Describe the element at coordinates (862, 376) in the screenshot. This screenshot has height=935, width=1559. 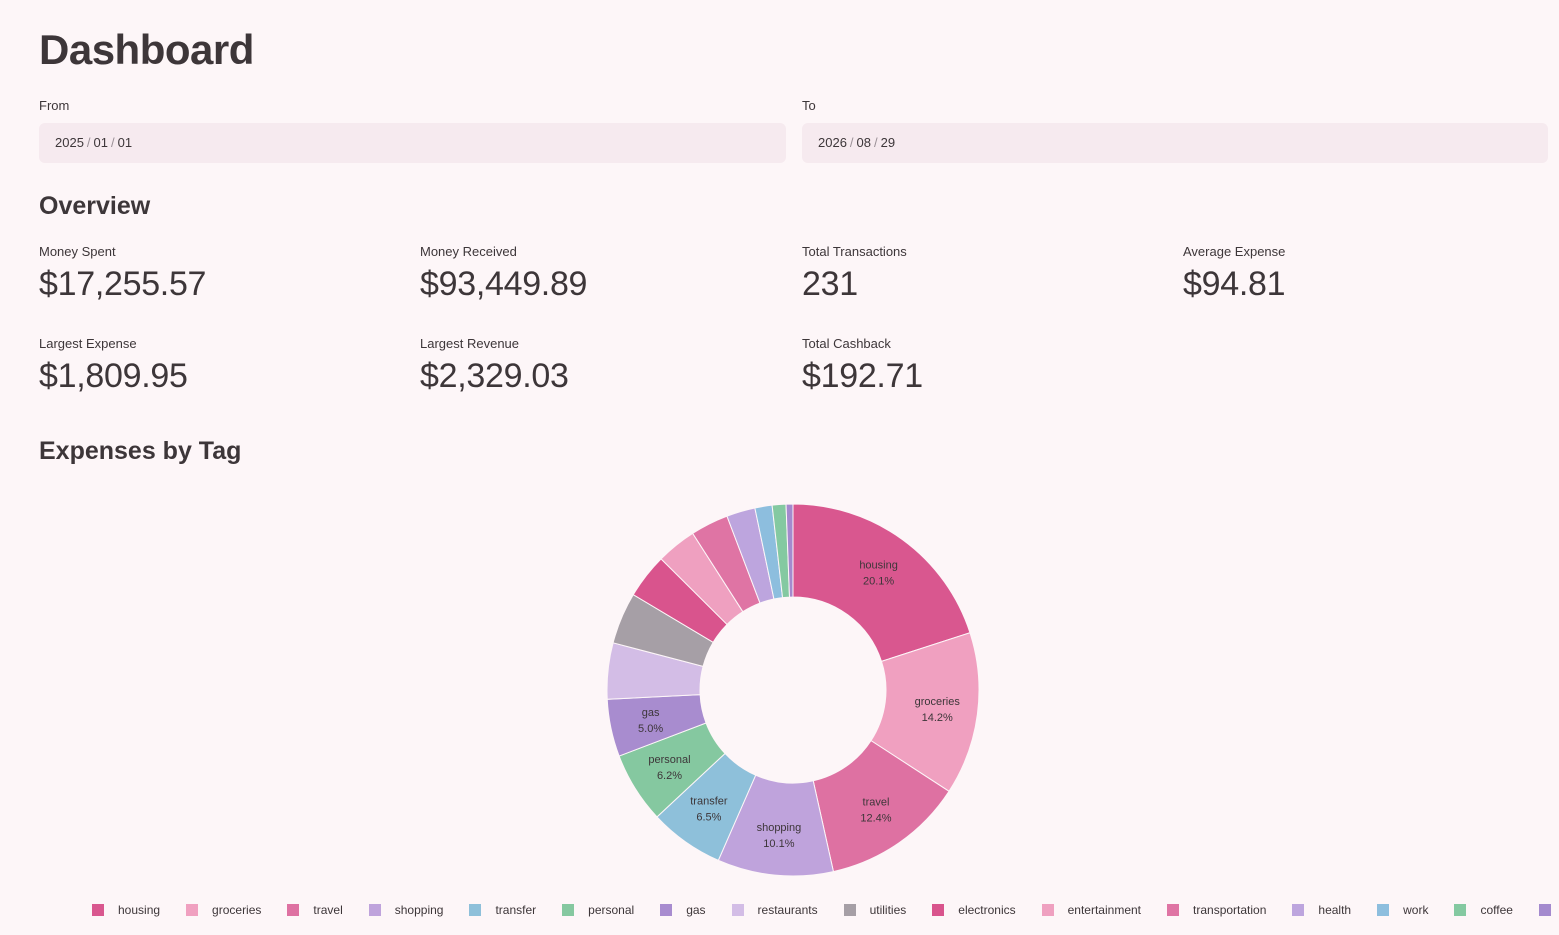
I see `metric-value: $192.71` at that location.